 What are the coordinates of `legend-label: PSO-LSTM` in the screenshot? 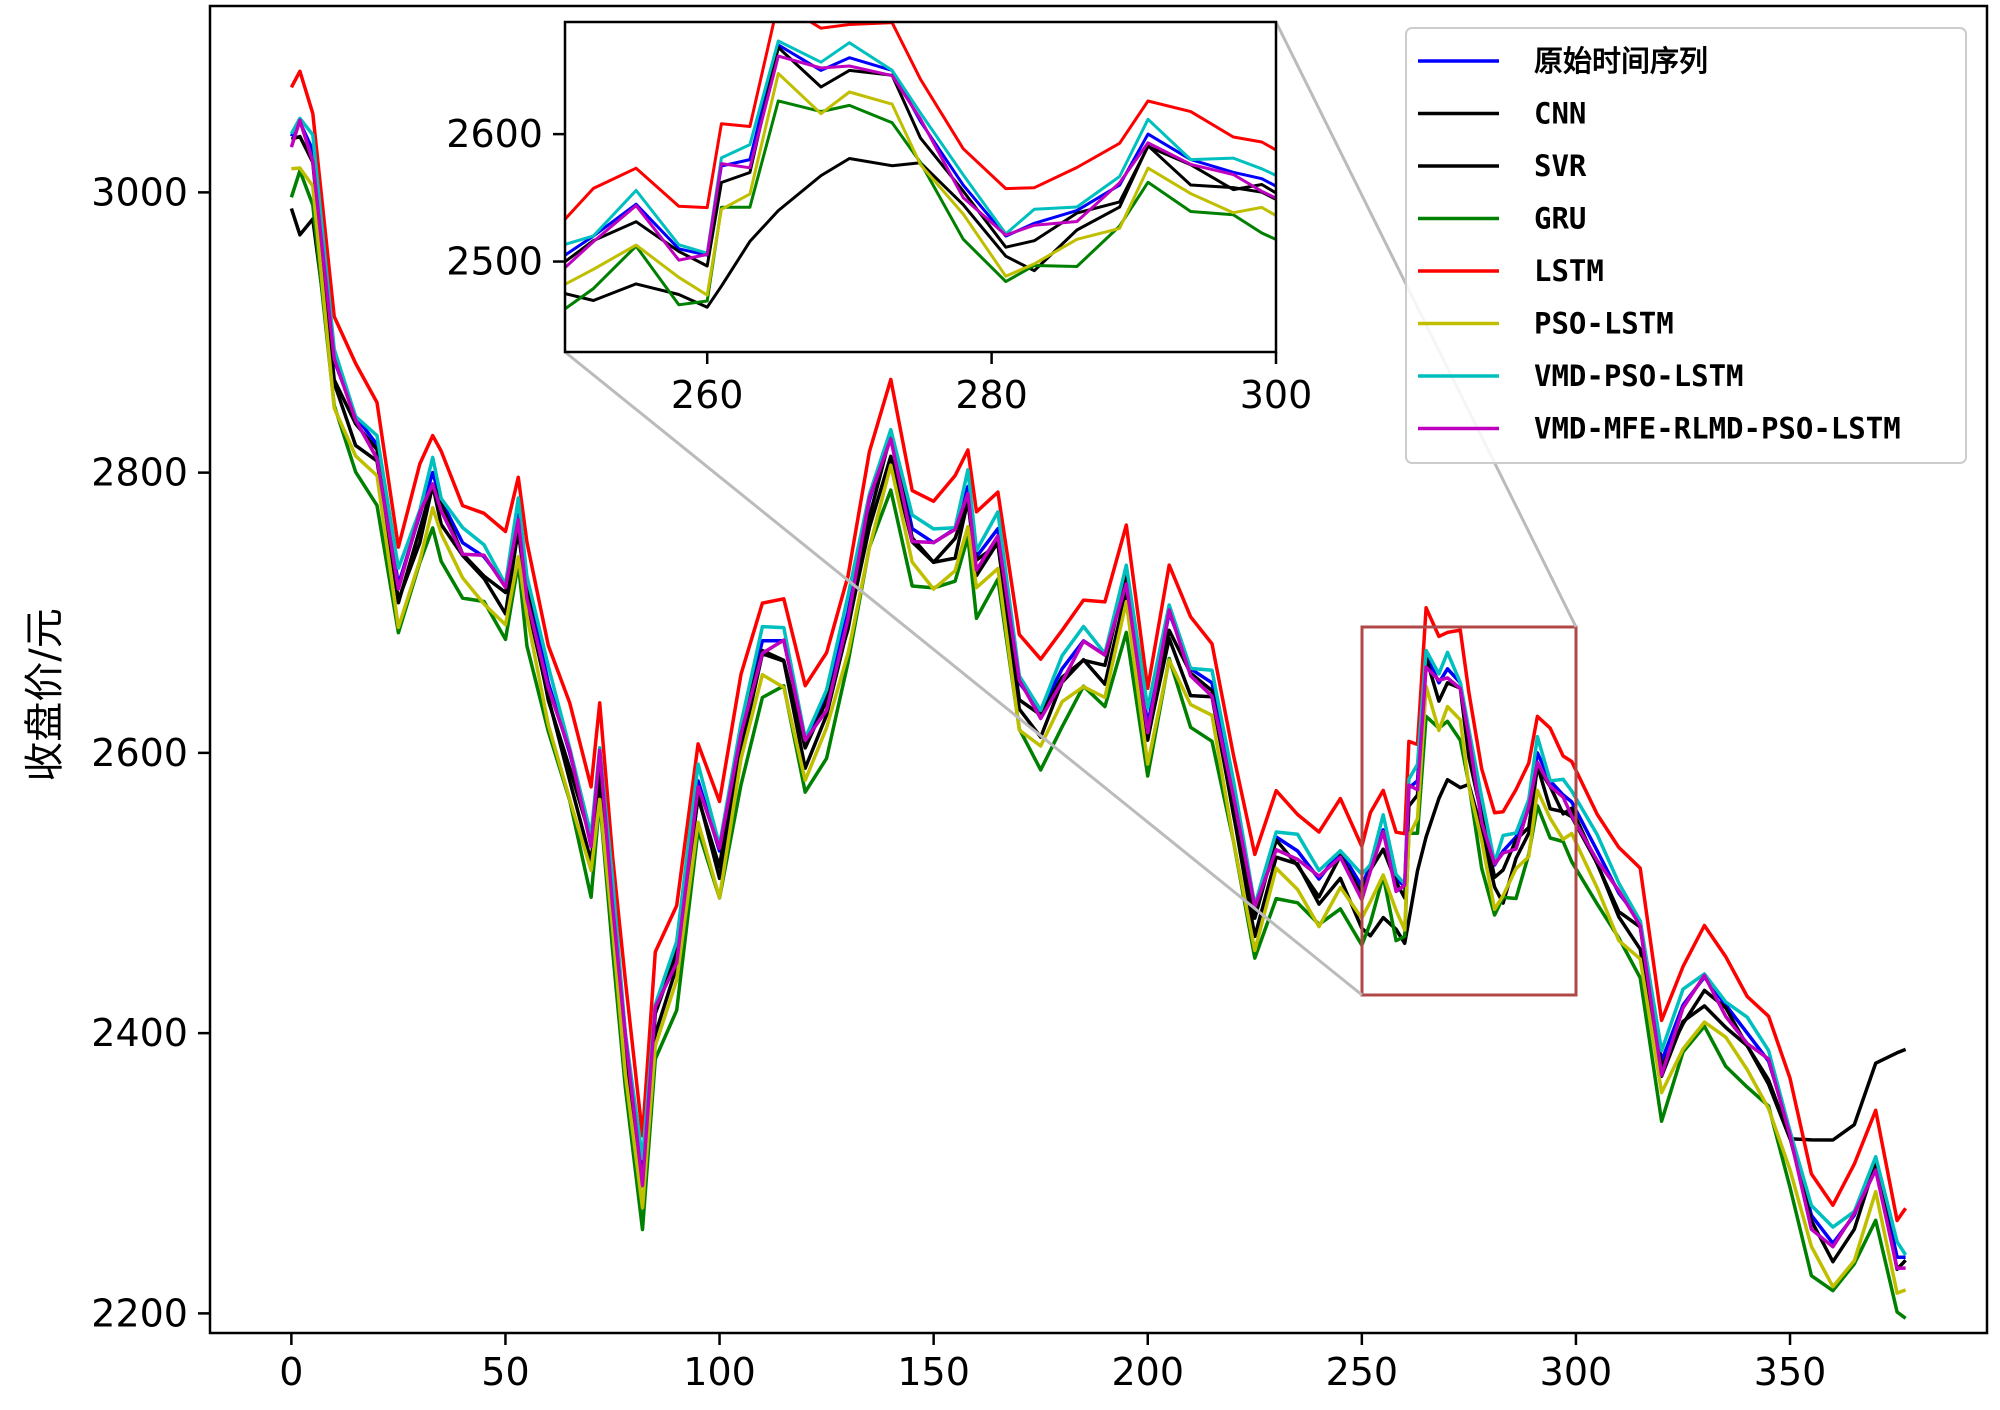 It's located at (1604, 324).